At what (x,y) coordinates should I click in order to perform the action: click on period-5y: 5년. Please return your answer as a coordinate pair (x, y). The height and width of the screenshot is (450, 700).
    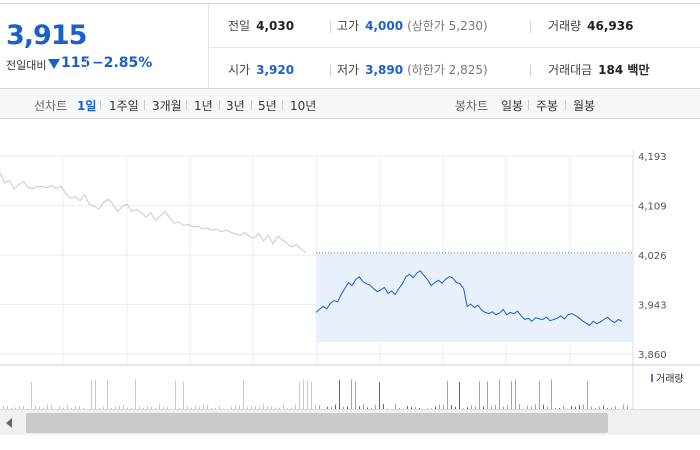
    Looking at the image, I should click on (267, 106).